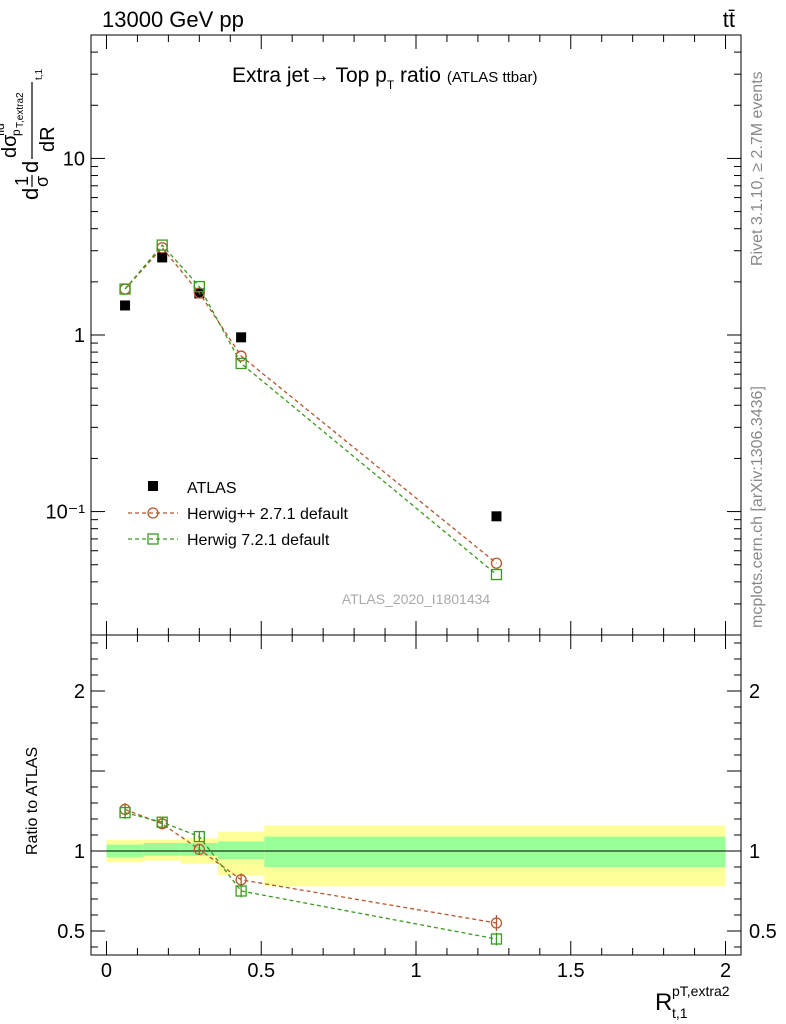  I want to click on ylabel-sigma: σ, so click(42, 181).